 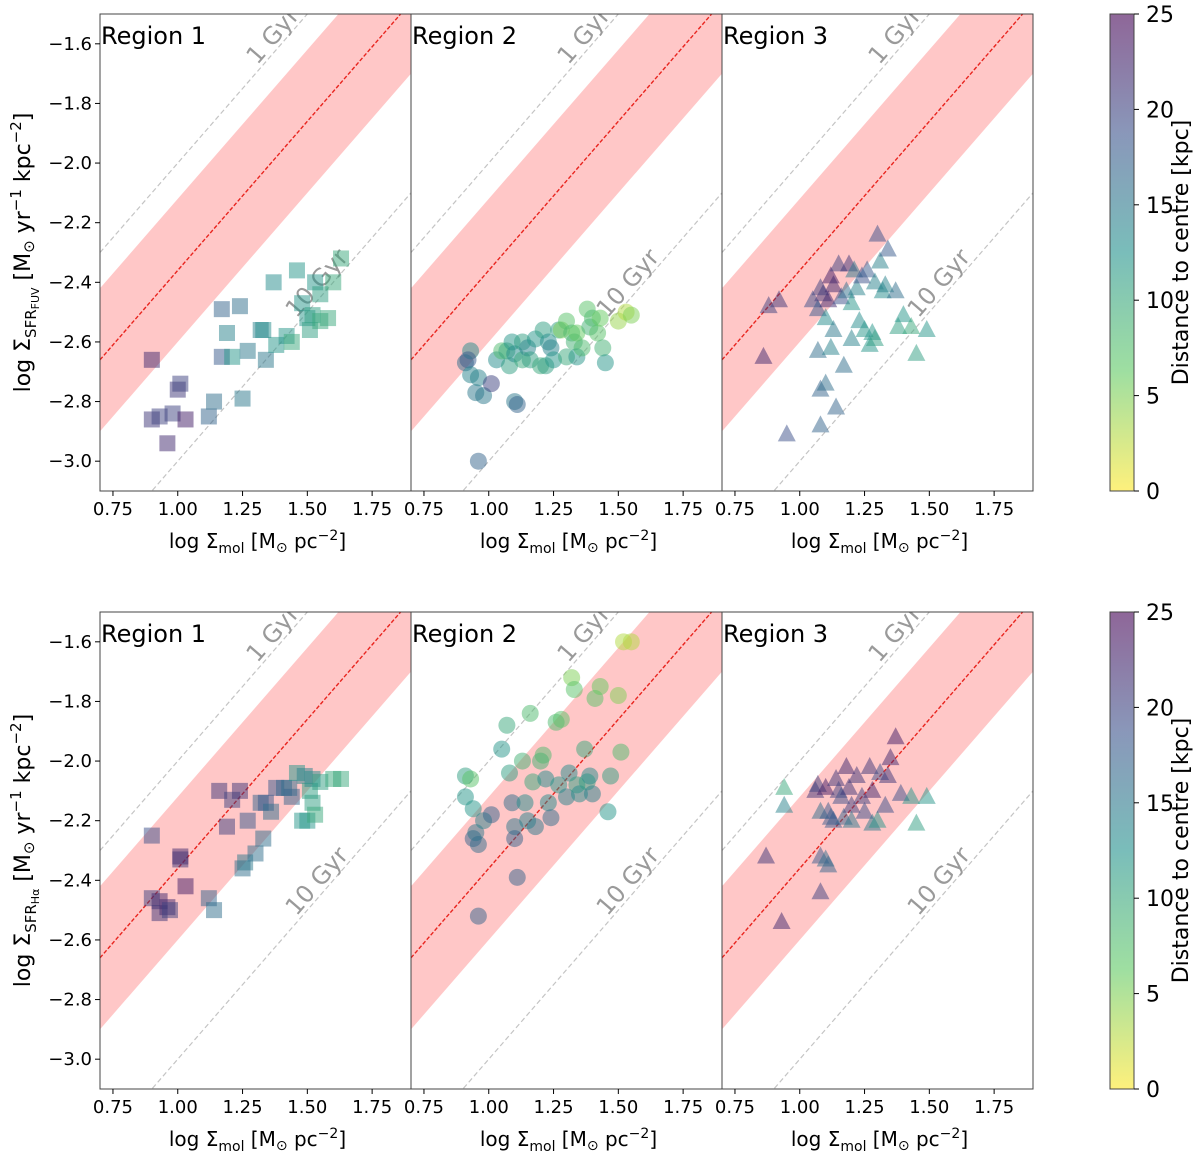 What do you see at coordinates (70, 880) in the screenshot?
I see `y-tick-label: −2.4` at bounding box center [70, 880].